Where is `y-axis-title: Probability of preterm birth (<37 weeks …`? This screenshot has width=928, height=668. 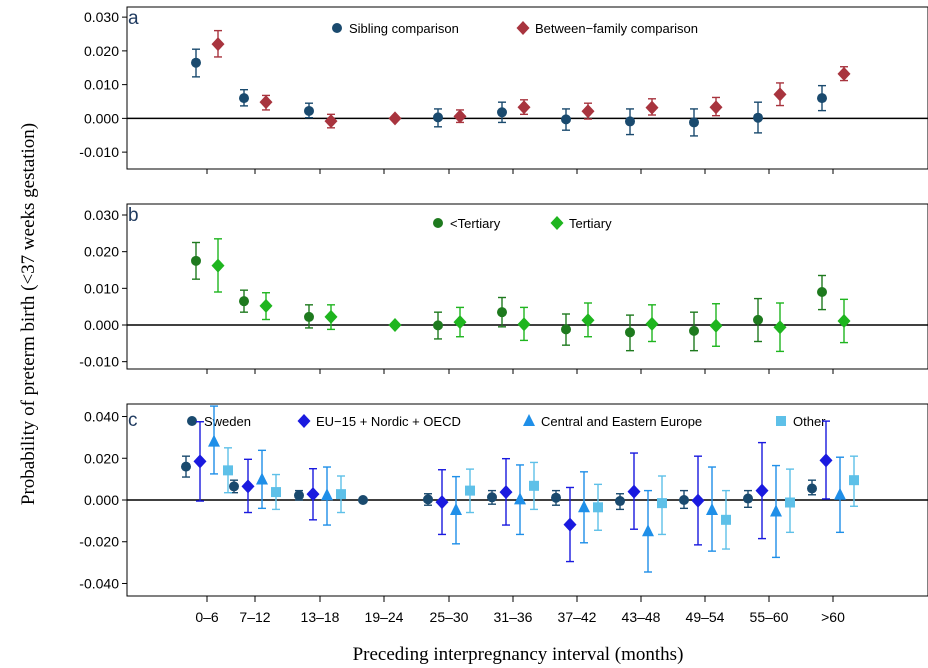 y-axis-title: Probability of preterm birth (<37 weeks … is located at coordinates (28, 314).